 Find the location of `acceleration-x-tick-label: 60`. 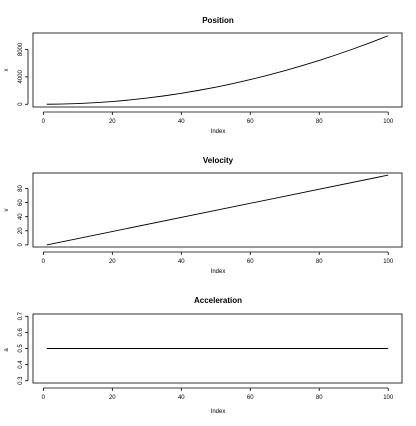

acceleration-x-tick-label: 60 is located at coordinates (250, 398).